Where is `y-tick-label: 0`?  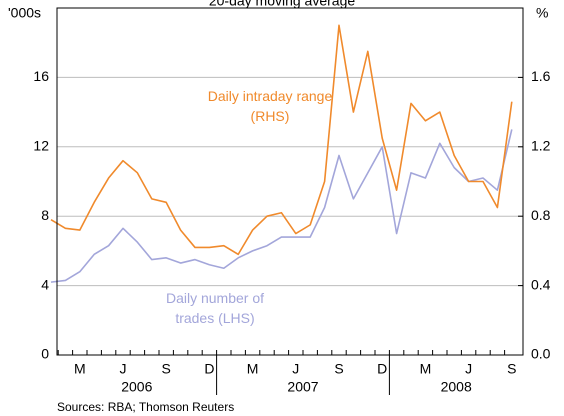
y-tick-label: 0 is located at coordinates (45, 354).